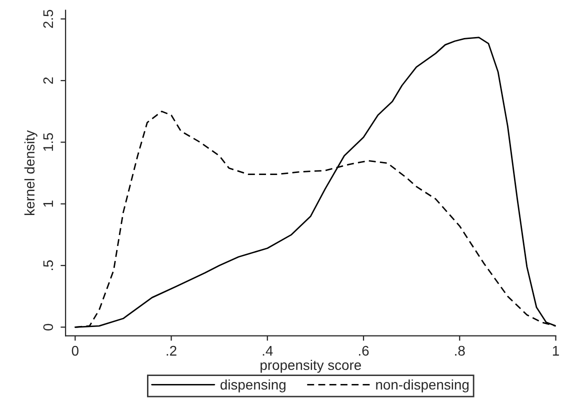 This screenshot has width=570, height=412. What do you see at coordinates (253, 385) in the screenshot?
I see `legend-label: dispensing` at bounding box center [253, 385].